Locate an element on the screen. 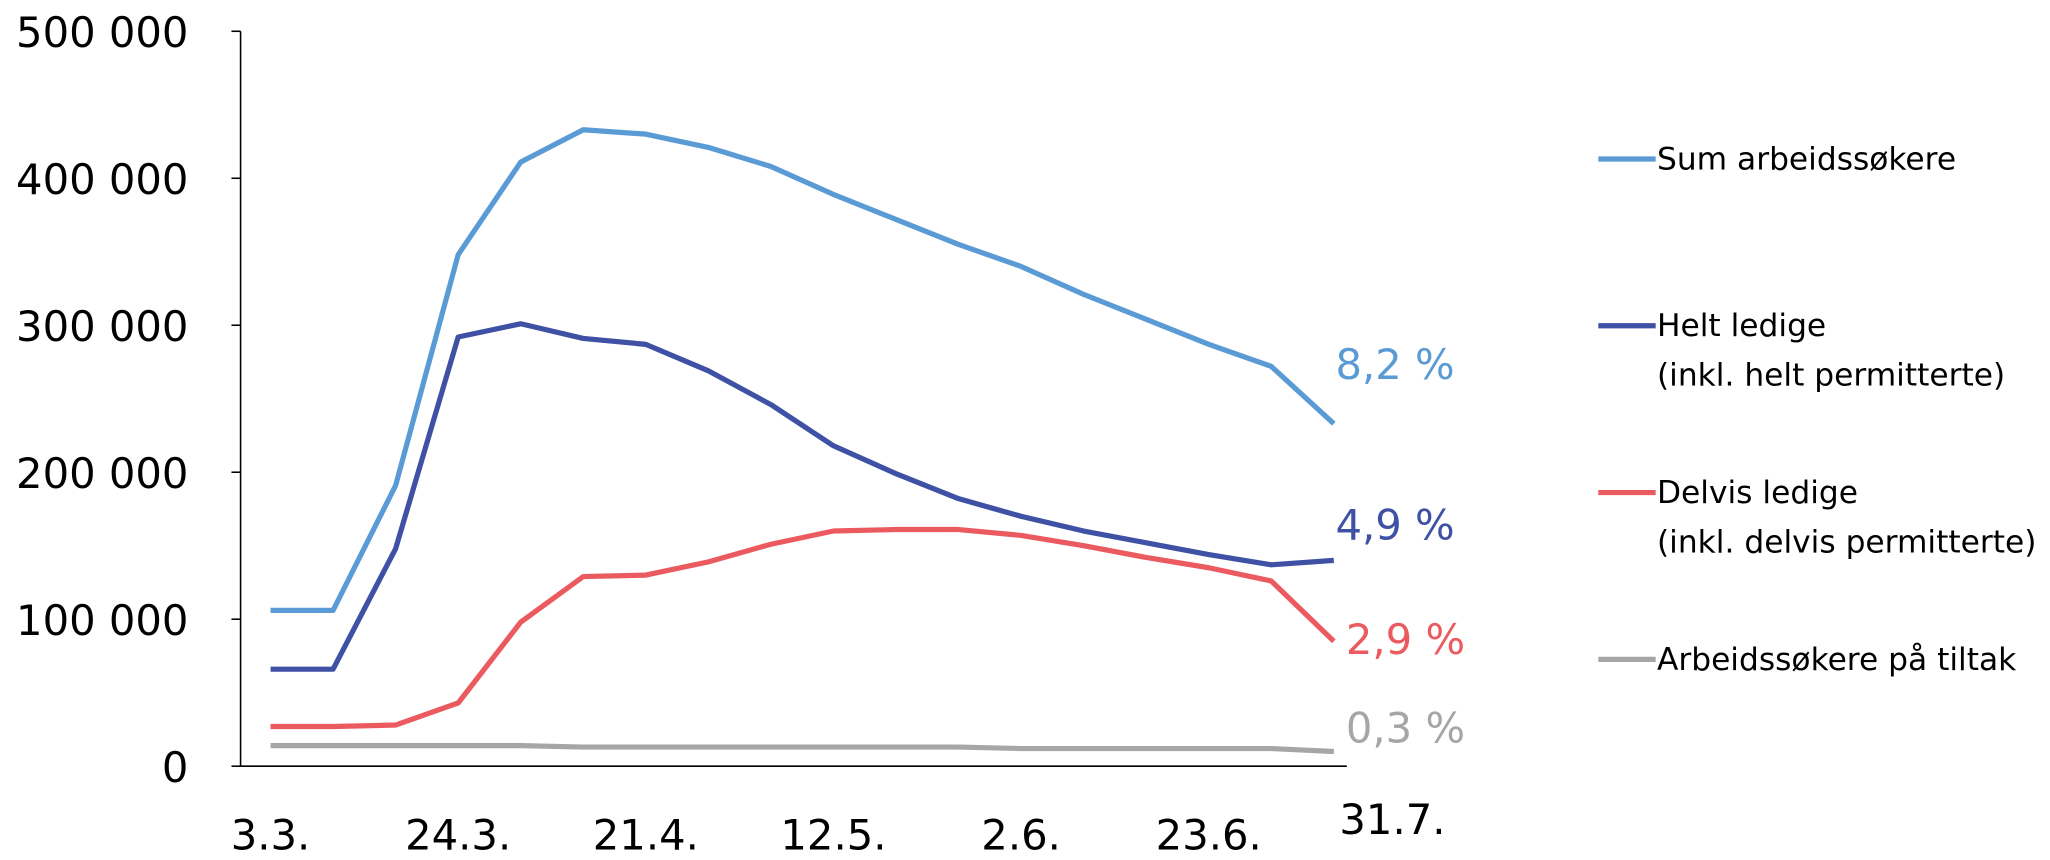 The image size is (2050, 860). legend-label: Arbeidssøkere på tiltak is located at coordinates (1836, 659).